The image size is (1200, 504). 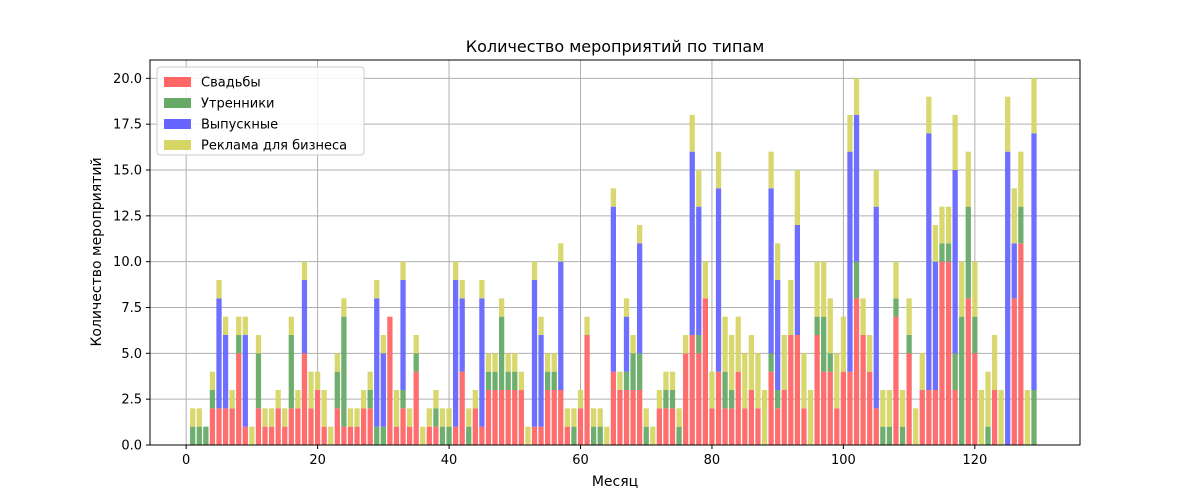 What do you see at coordinates (712, 460) in the screenshot?
I see `x-tick-label: 80` at bounding box center [712, 460].